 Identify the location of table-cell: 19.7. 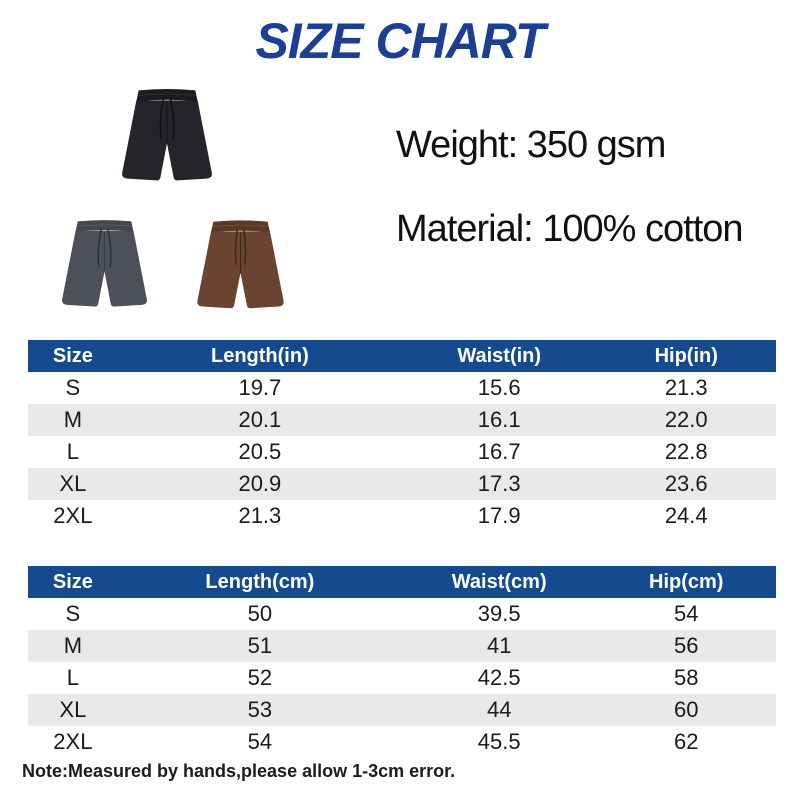
(260, 387).